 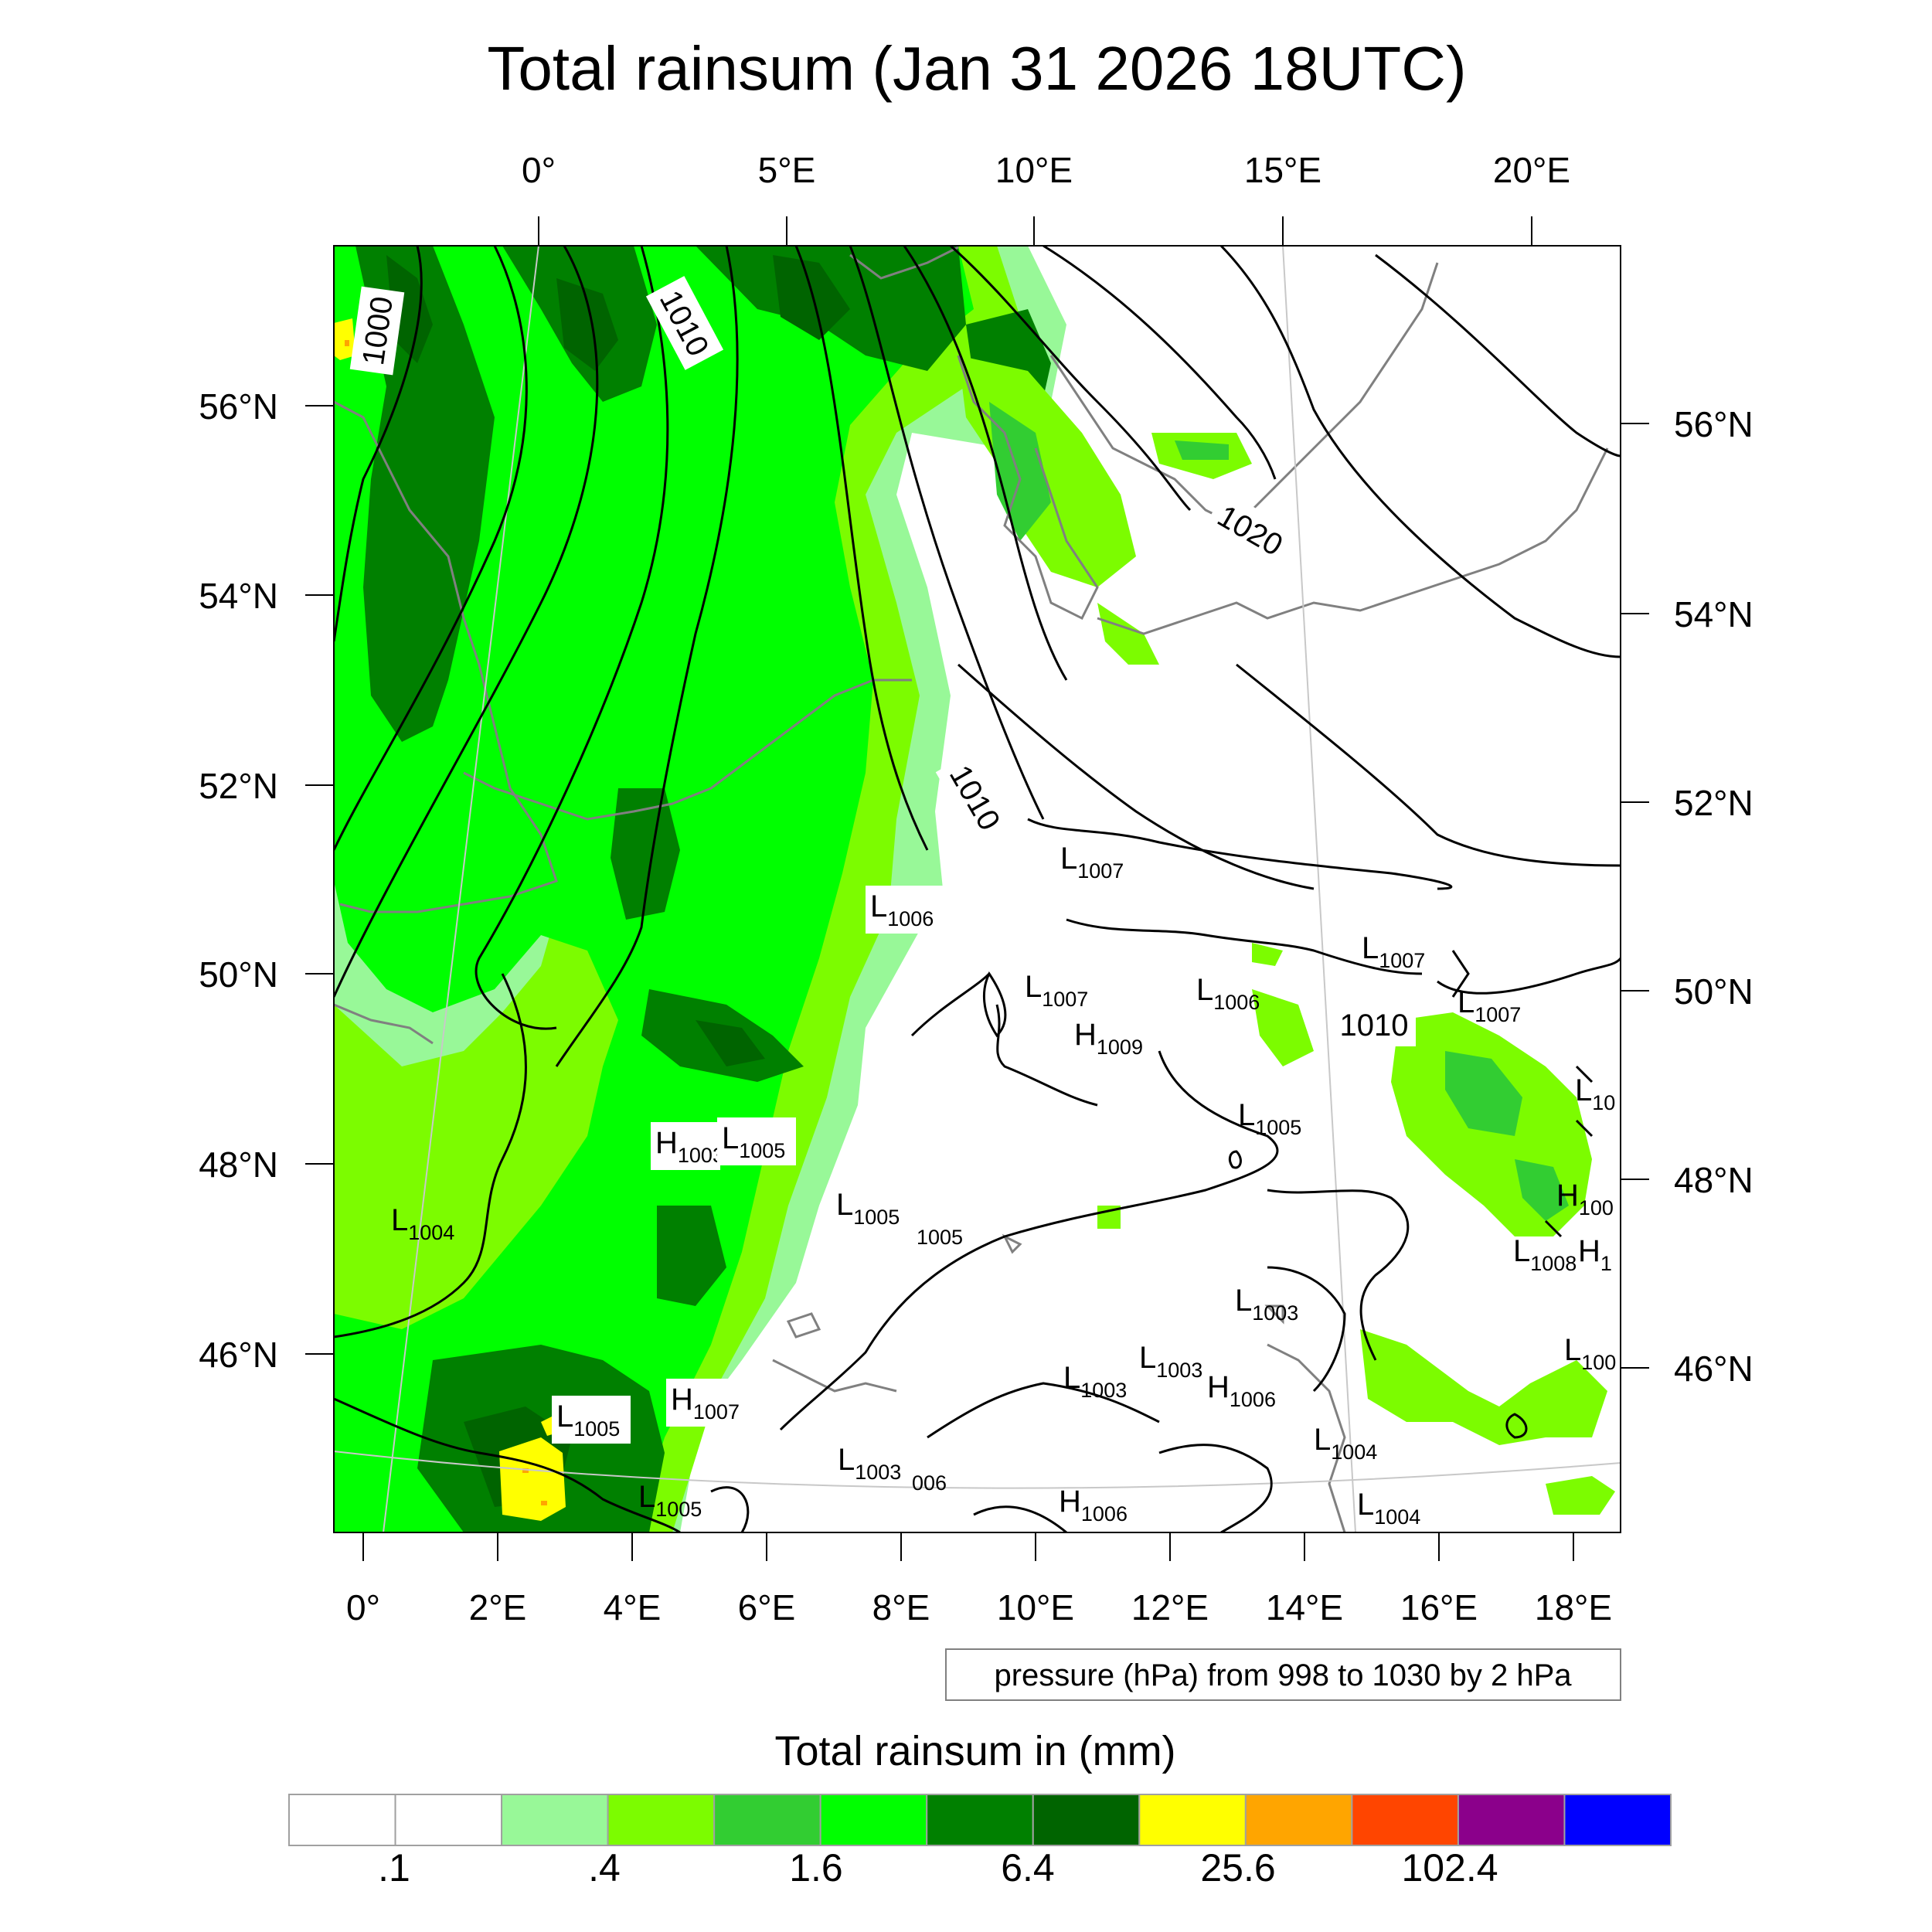 What do you see at coordinates (1714, 1180) in the screenshot?
I see `right-lat-label: 48°N` at bounding box center [1714, 1180].